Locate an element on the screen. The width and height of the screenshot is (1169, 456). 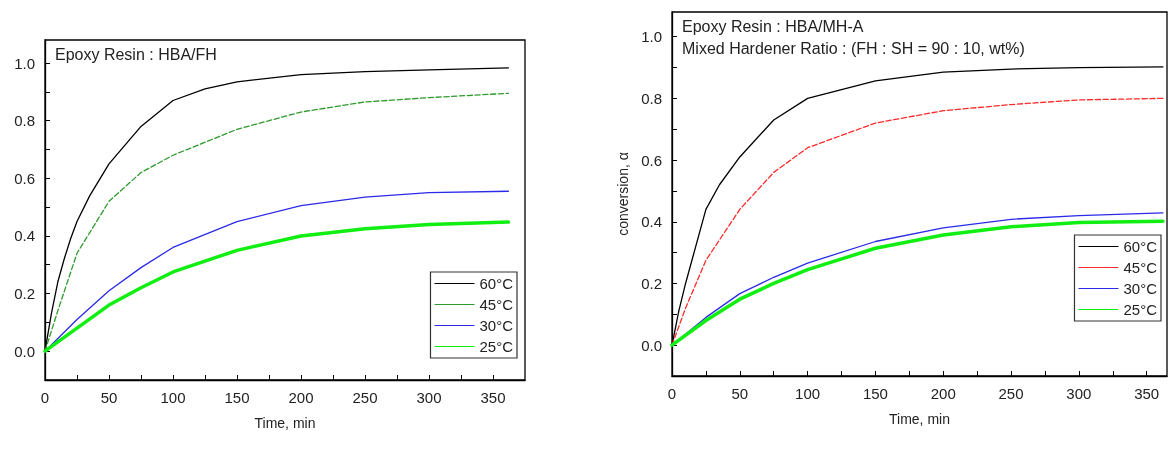
annotation: Mixed Hardener Ratio : (FH : SH = 90 : 10, wt%) is located at coordinates (853, 48).